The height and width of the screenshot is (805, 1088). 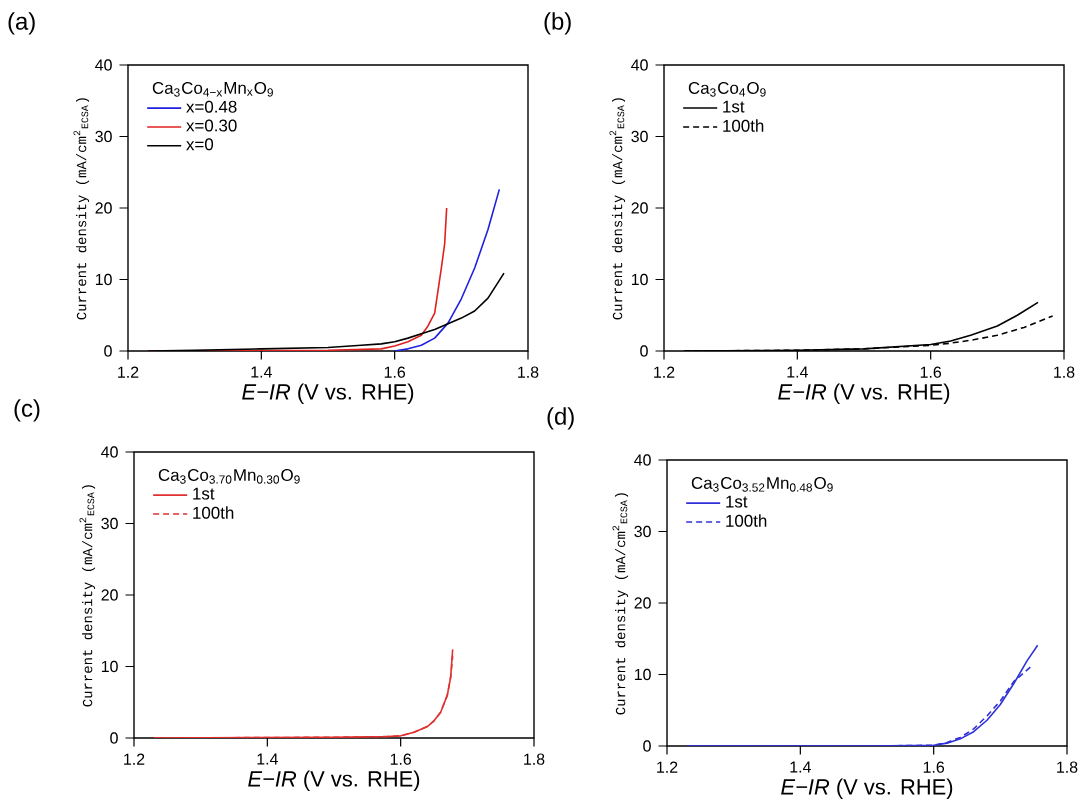 I want to click on chart-title: (a), so click(x=21, y=23).